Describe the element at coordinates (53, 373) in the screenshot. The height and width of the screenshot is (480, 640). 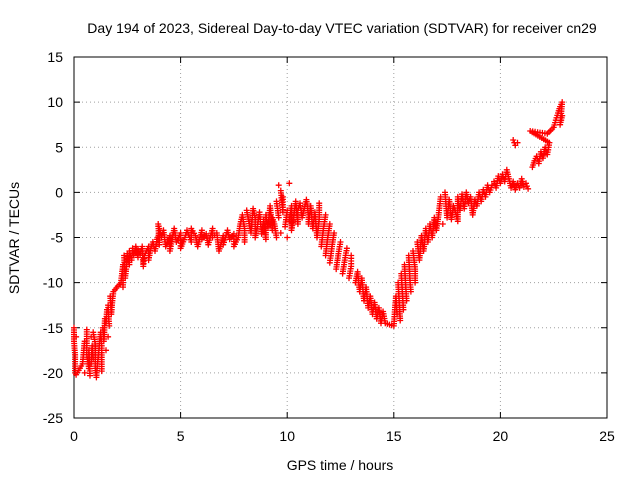
I see `y-tick-label: -20` at that location.